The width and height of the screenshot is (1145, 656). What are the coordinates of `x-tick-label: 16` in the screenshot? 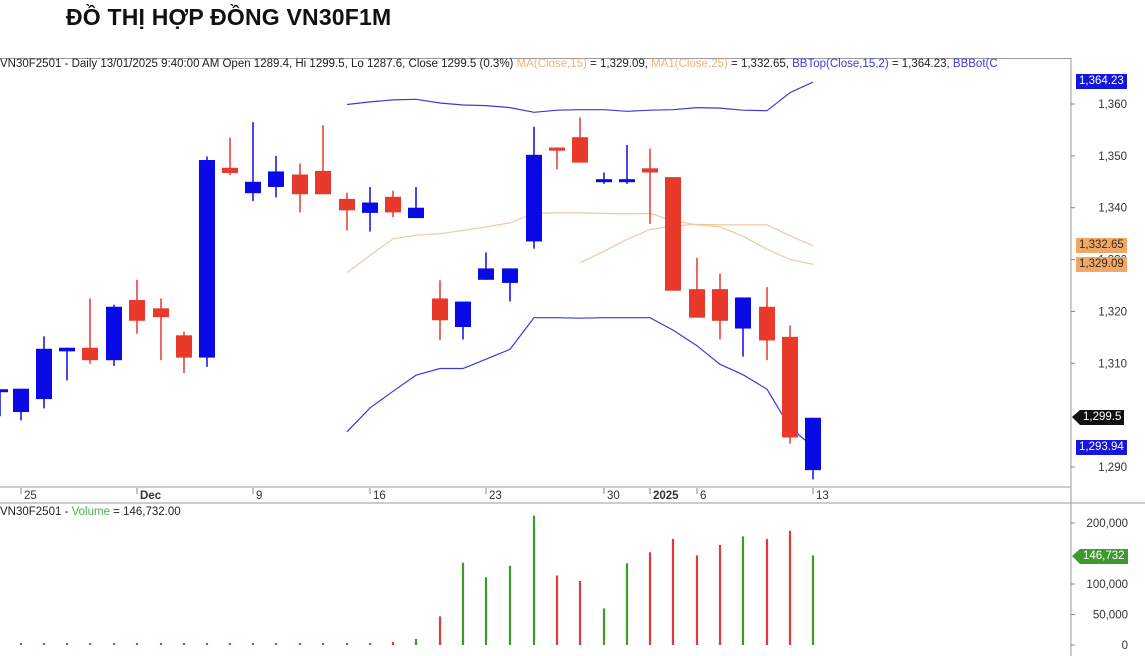 It's located at (379, 496).